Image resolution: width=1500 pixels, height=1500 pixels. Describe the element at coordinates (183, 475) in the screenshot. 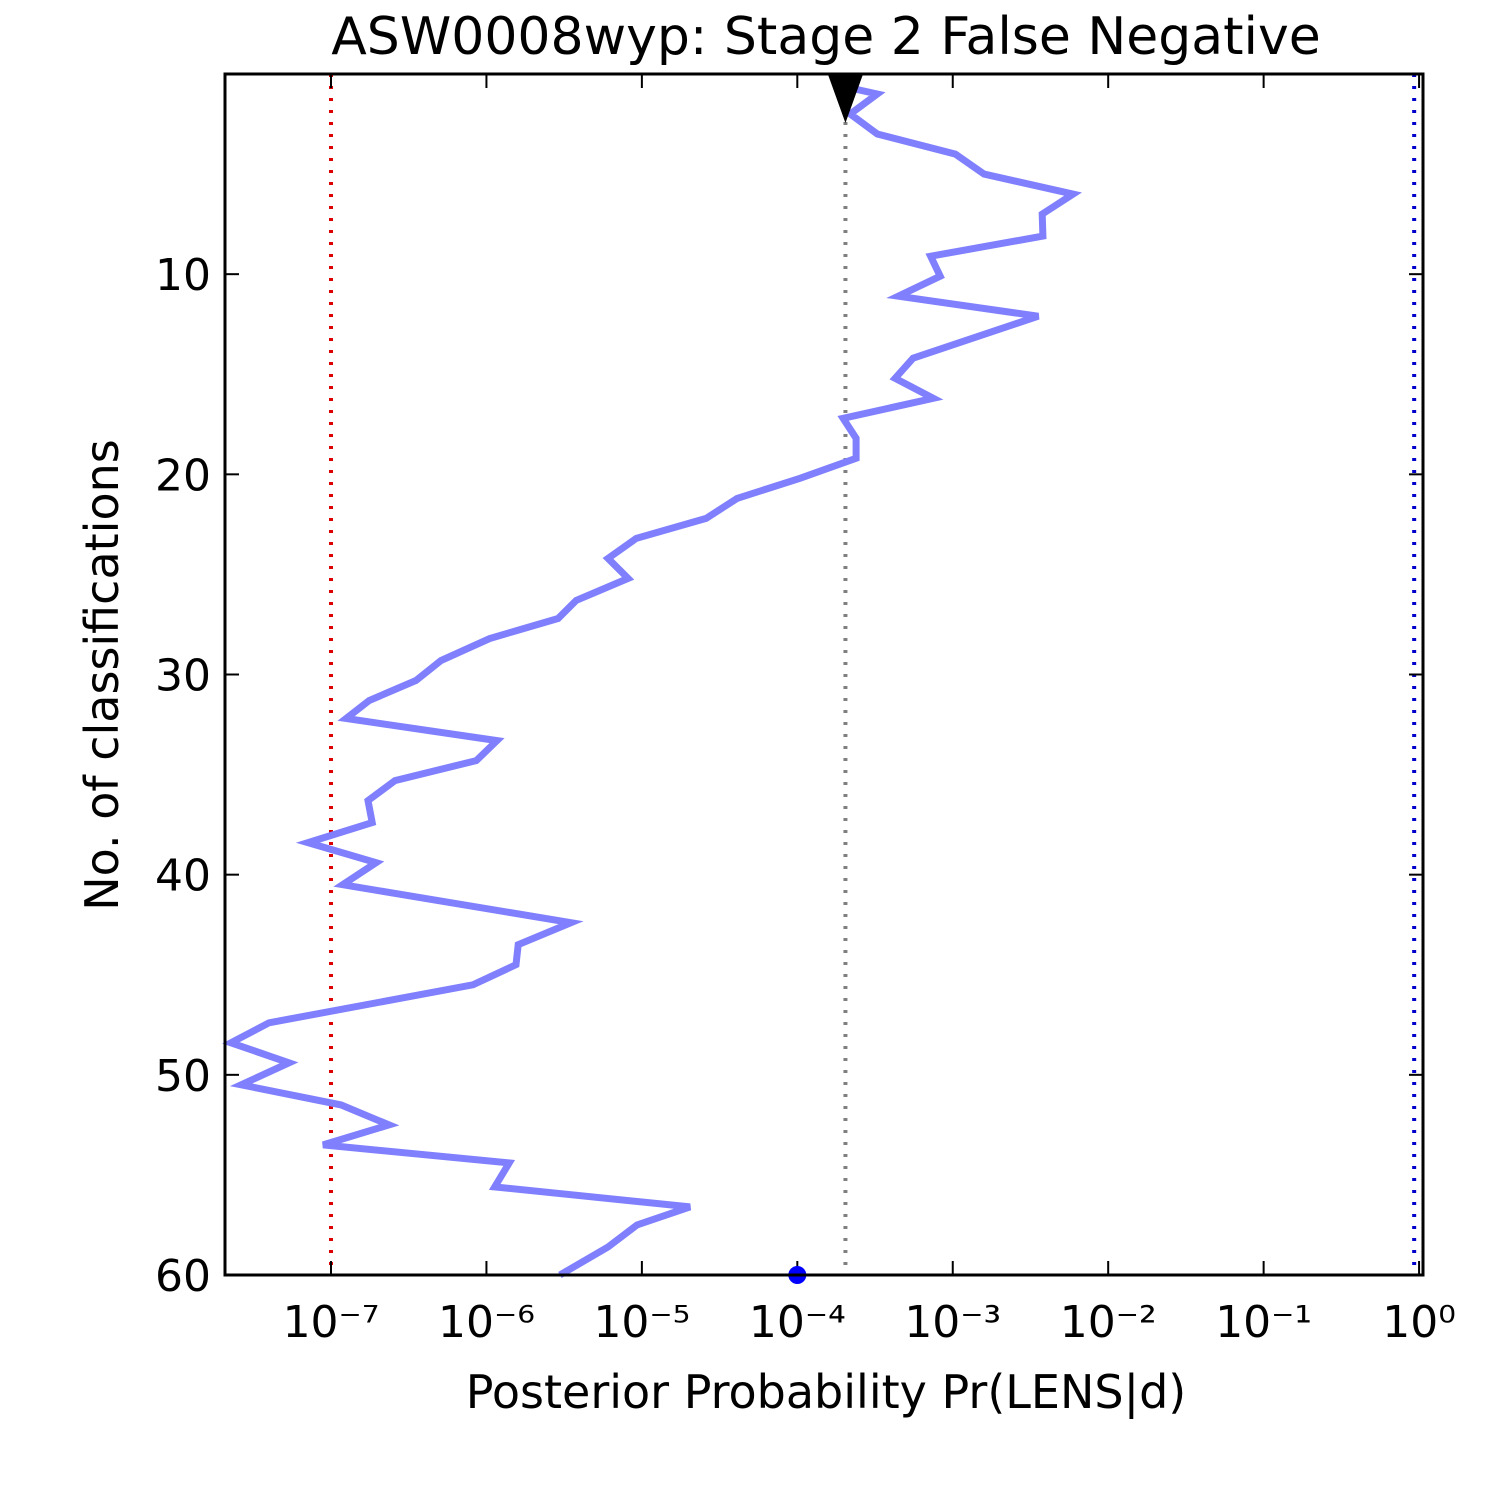

I see `y-tick-label: 20` at that location.